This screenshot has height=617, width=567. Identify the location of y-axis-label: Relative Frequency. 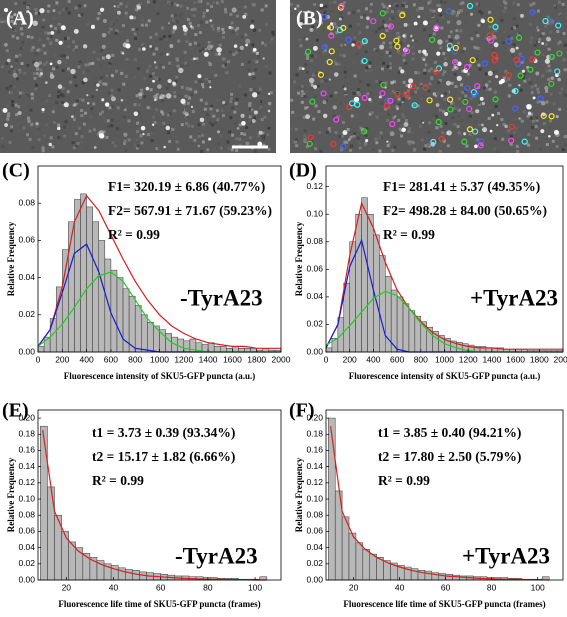
(299, 258).